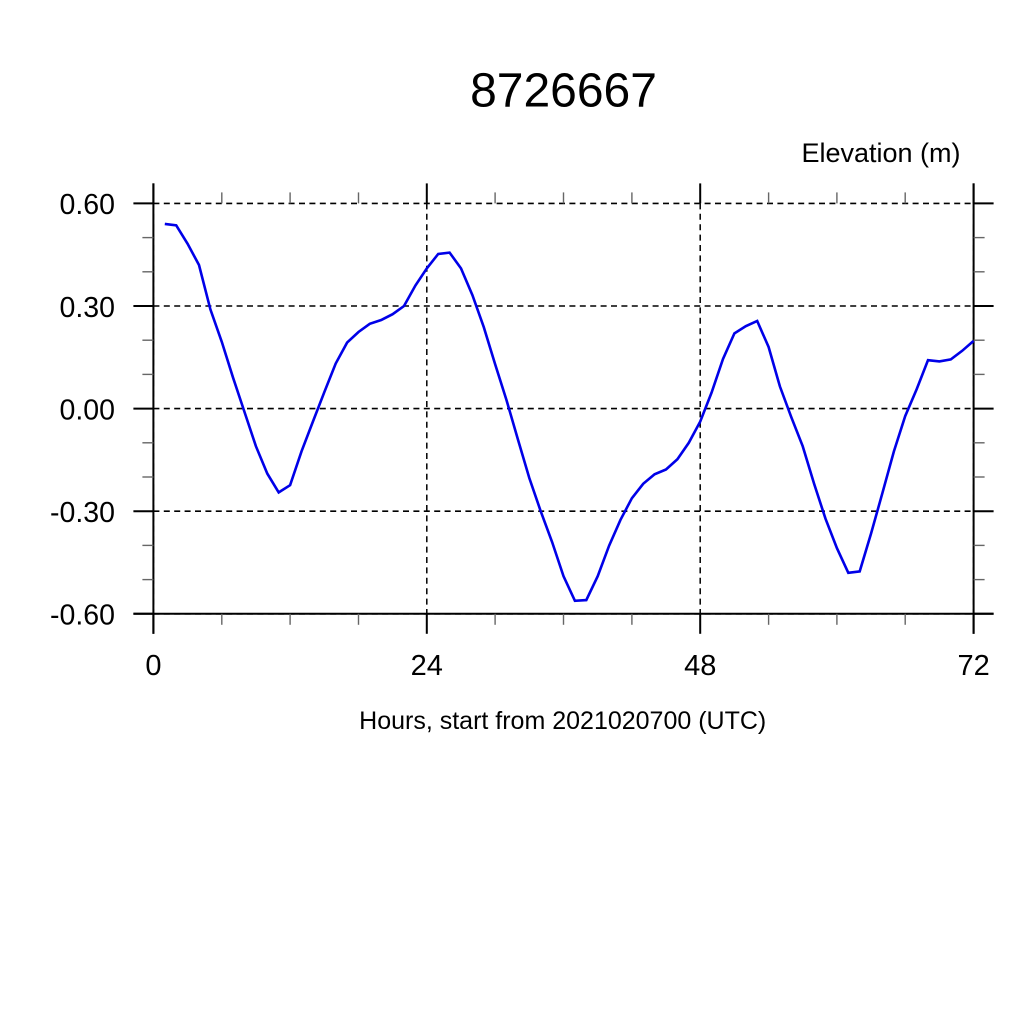 This screenshot has width=1024, height=1024. What do you see at coordinates (153, 666) in the screenshot?
I see `svg-text: 0` at bounding box center [153, 666].